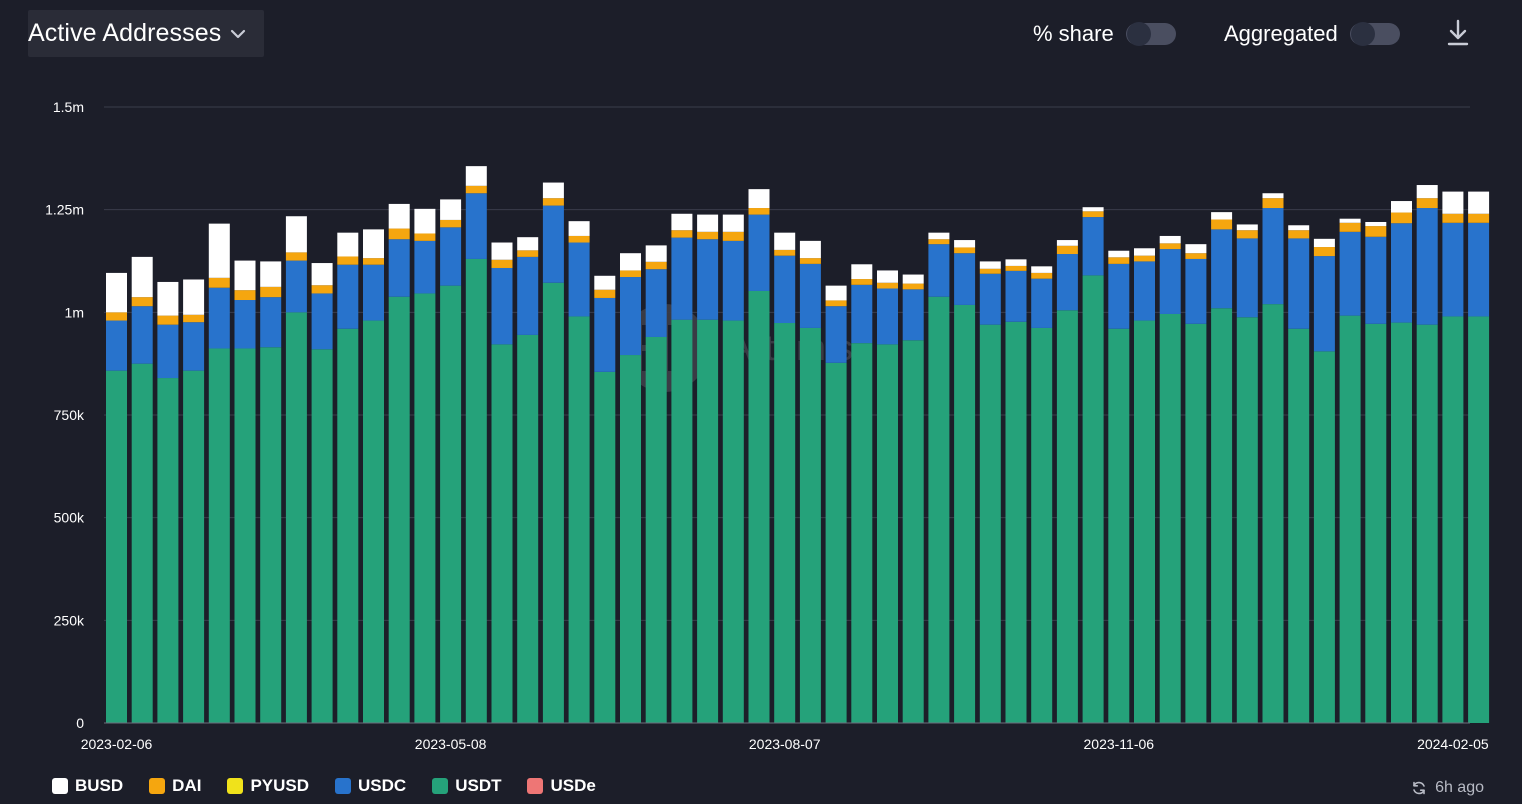 The width and height of the screenshot is (1522, 804). Describe the element at coordinates (466, 786) in the screenshot. I see `legend-item-usdt: USDT` at that location.